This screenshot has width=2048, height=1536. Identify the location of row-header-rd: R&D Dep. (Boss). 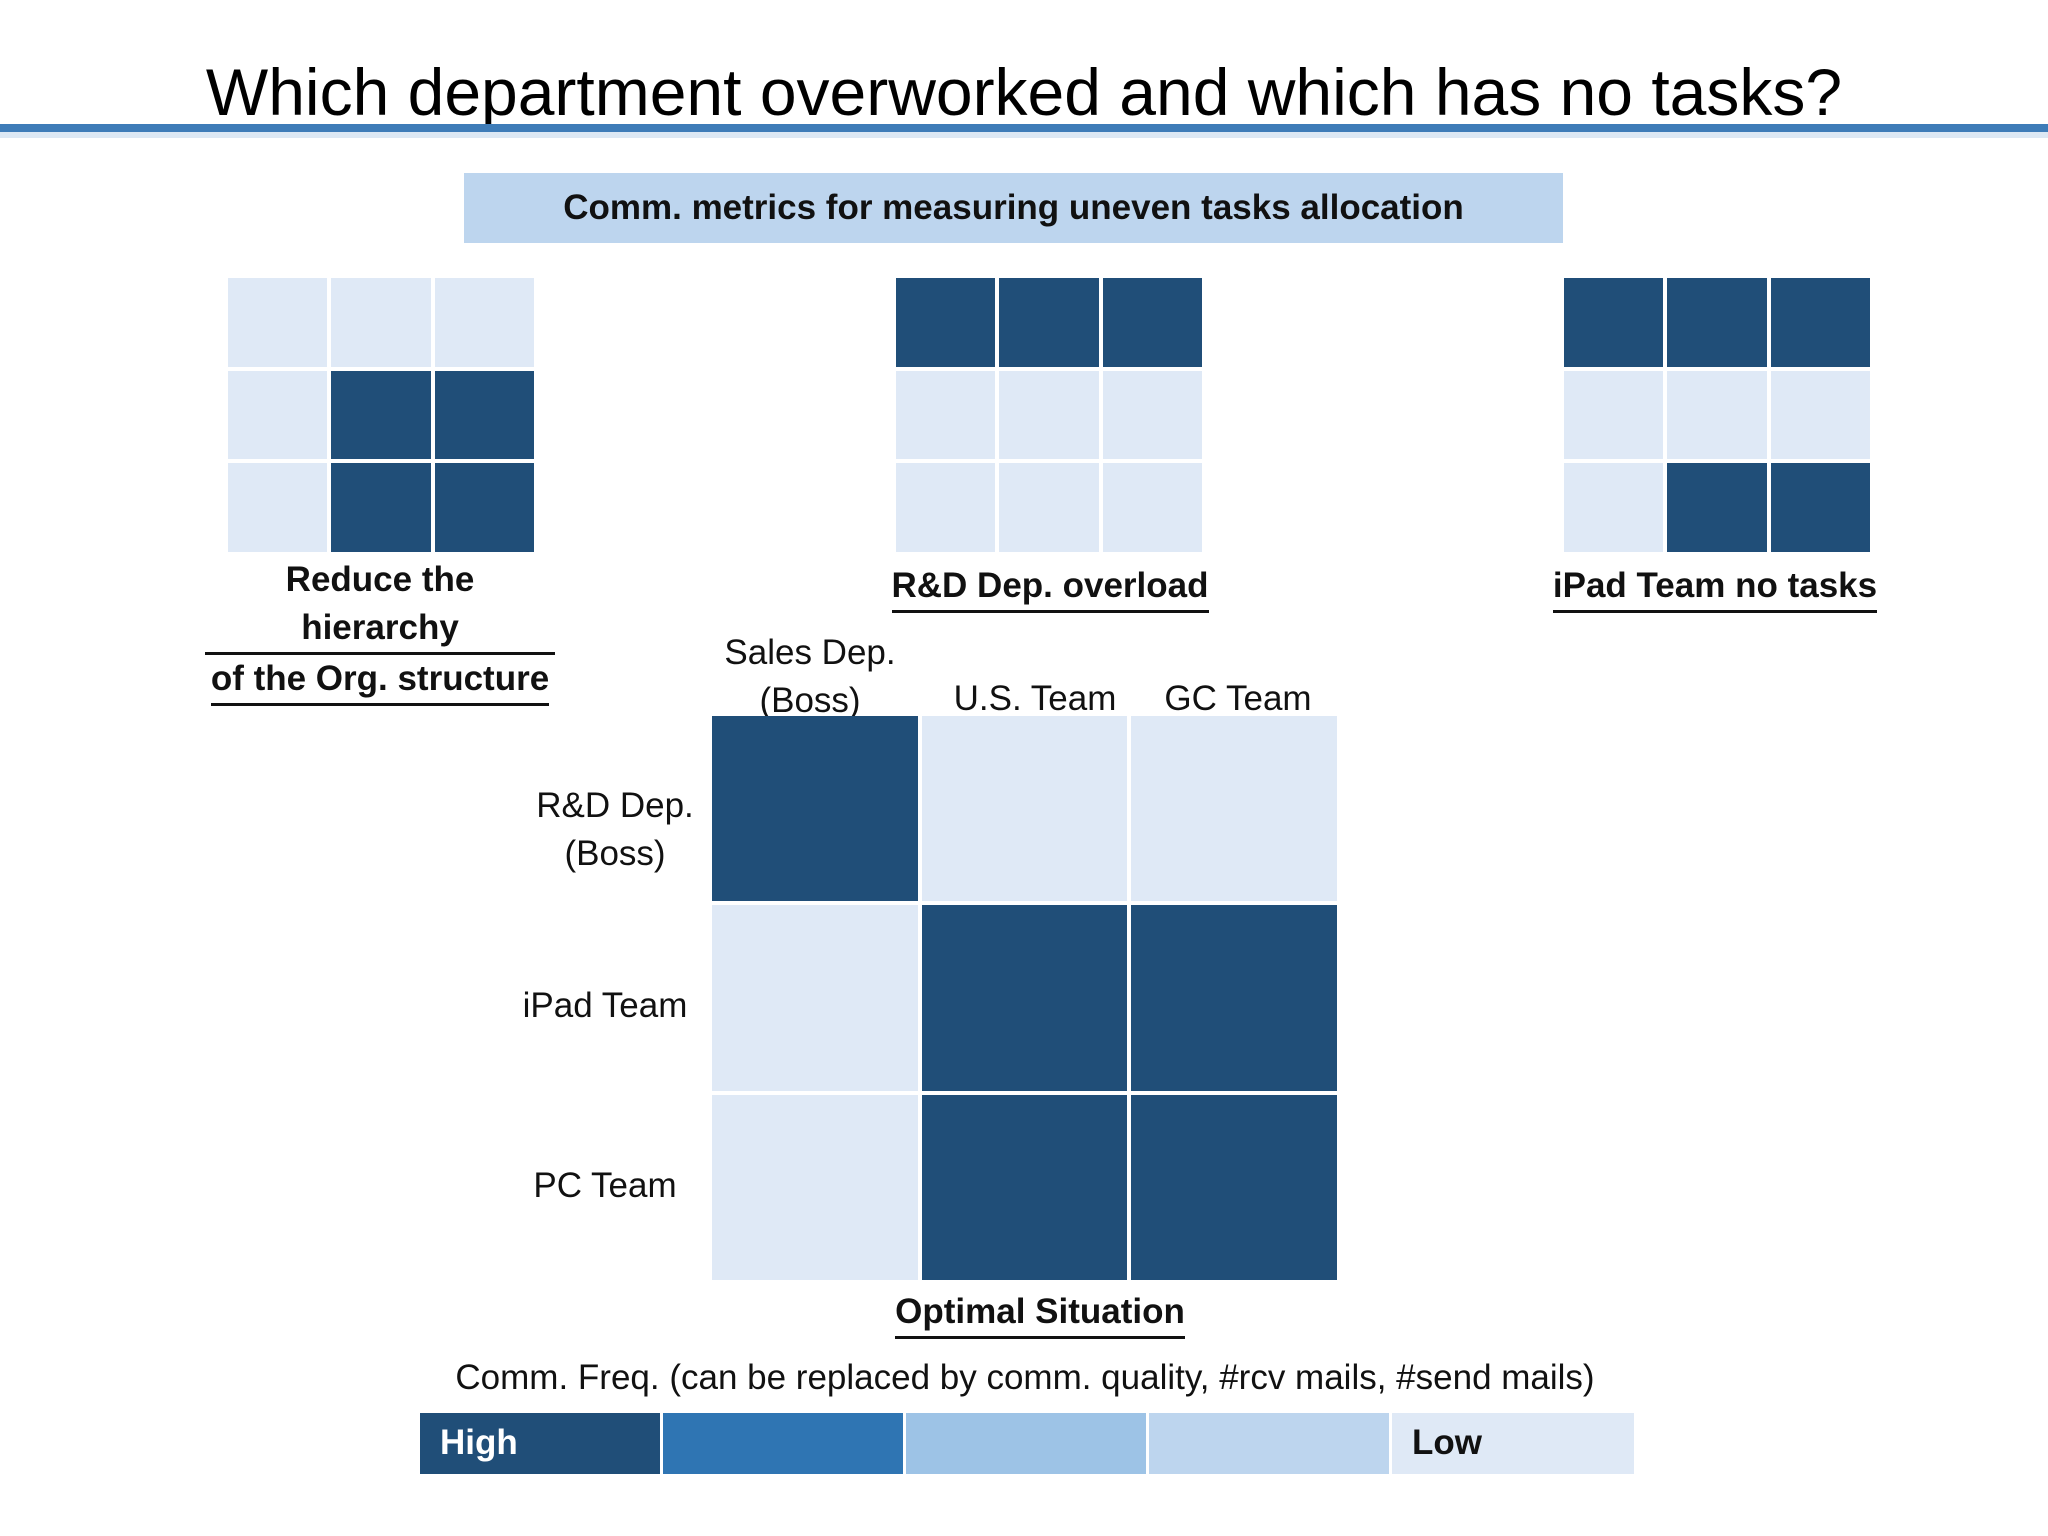
(615, 830).